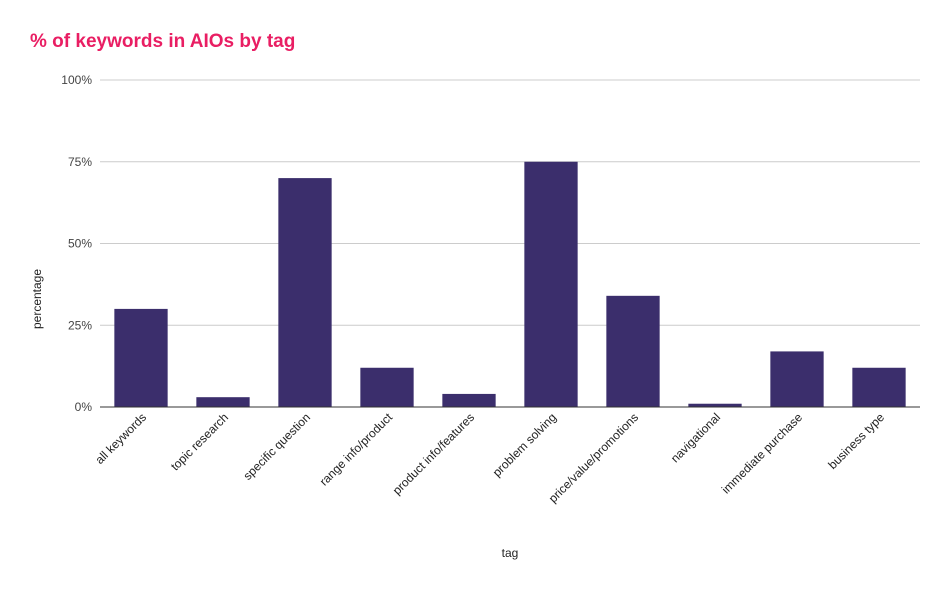 The width and height of the screenshot is (950, 589). Describe the element at coordinates (84, 407) in the screenshot. I see `y-tick-label: 0%` at that location.